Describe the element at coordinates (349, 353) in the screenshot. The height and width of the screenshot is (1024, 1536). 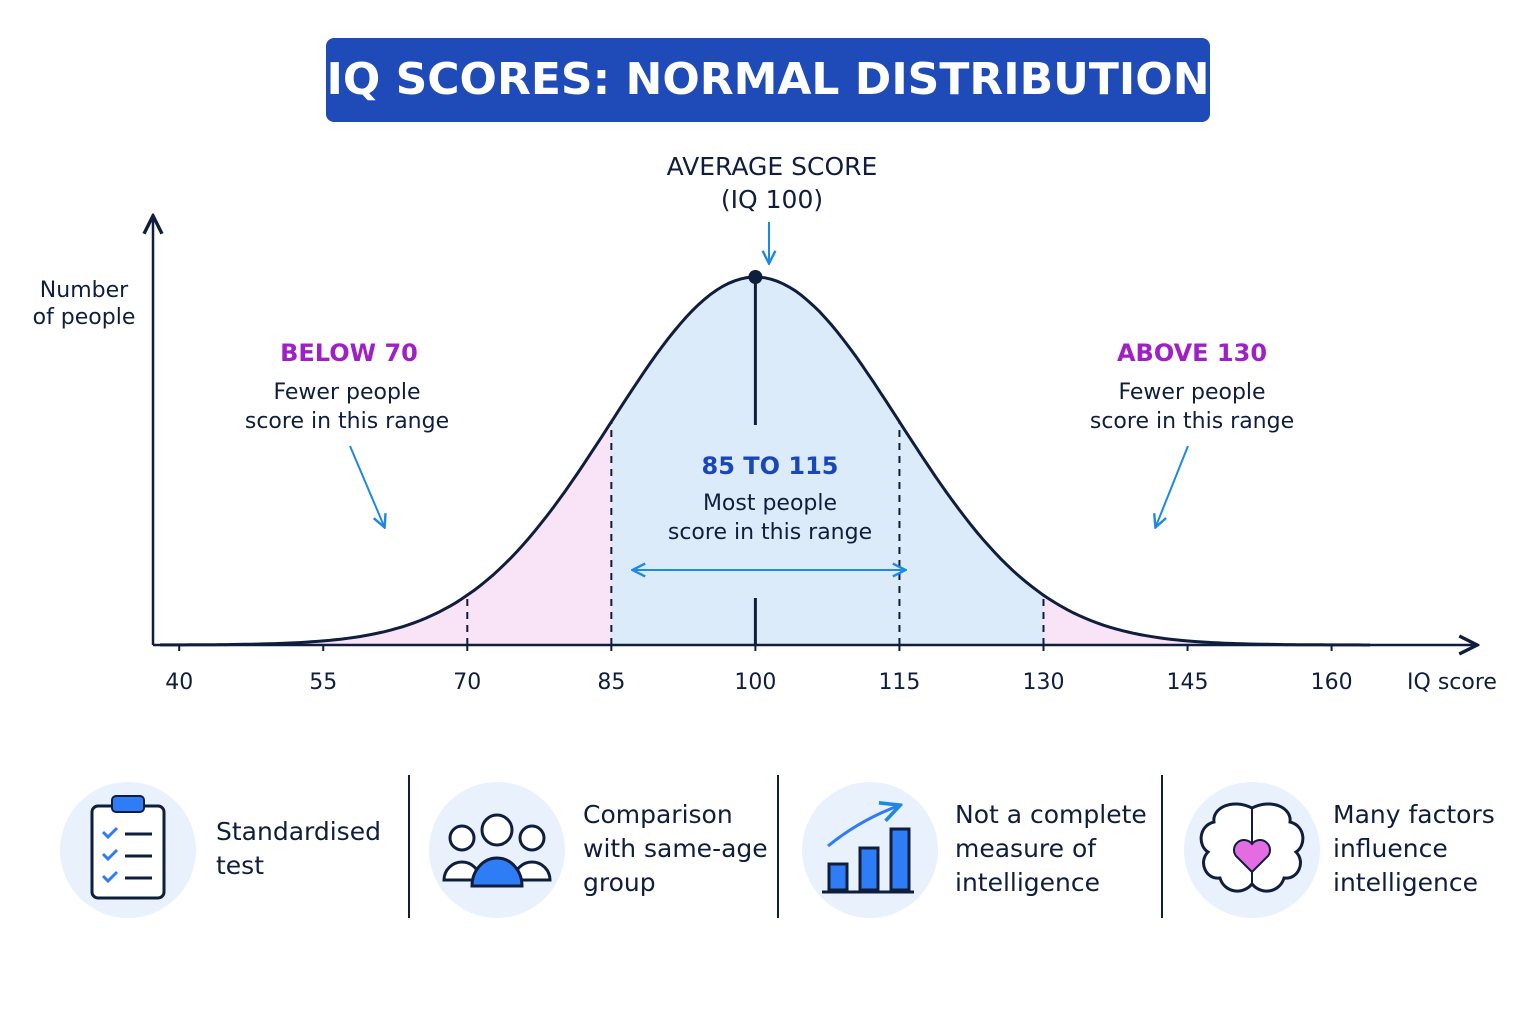
I see `annotation-title: BELOW 70` at that location.